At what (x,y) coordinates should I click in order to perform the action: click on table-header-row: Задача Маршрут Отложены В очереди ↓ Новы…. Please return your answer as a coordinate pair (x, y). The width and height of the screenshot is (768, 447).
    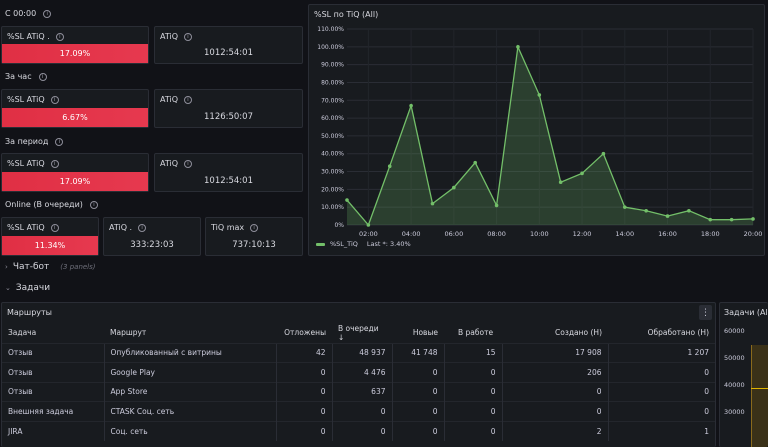
    Looking at the image, I should click on (358, 333).